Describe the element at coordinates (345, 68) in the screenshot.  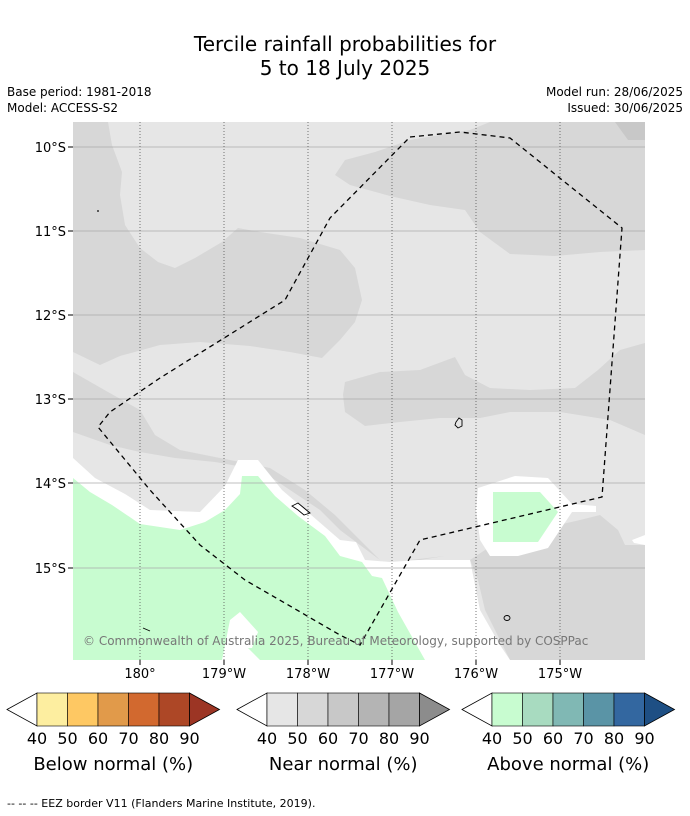
I see `map-title-line2: 5 to 18 July 2025` at that location.